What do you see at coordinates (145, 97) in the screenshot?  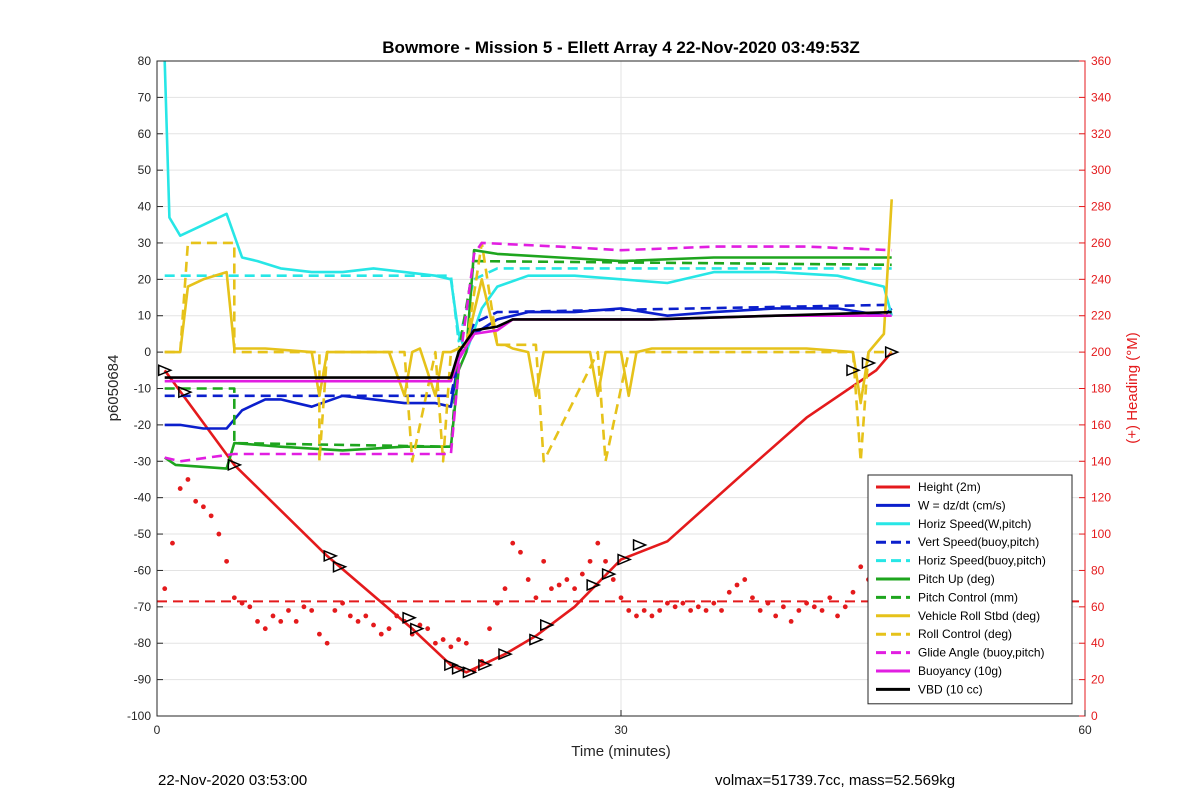 I see `y-tick-label: 70` at bounding box center [145, 97].